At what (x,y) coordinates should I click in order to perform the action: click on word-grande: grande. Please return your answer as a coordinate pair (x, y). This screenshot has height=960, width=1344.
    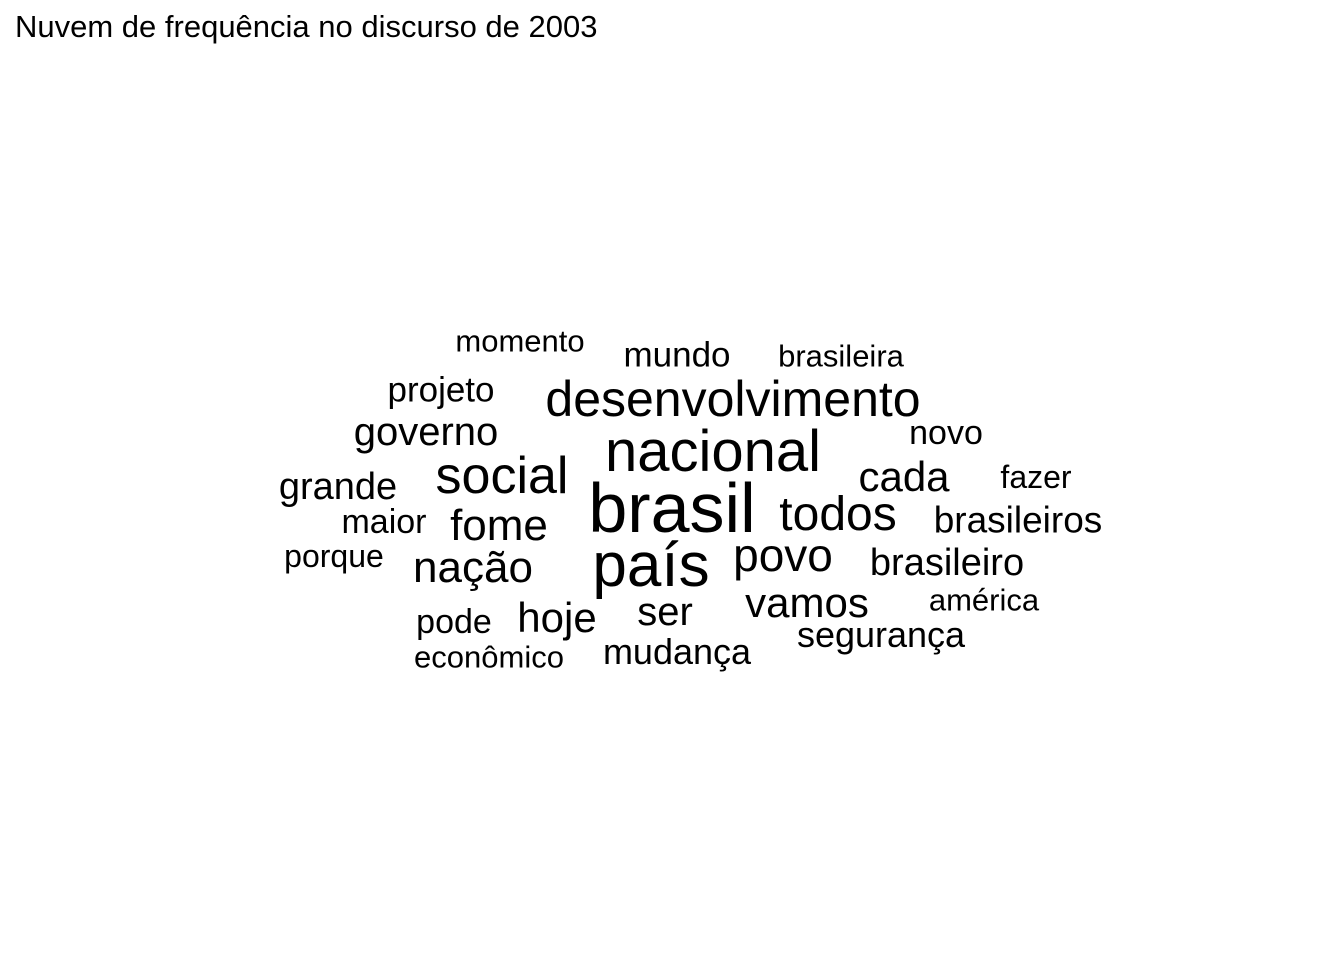
    Looking at the image, I should click on (338, 487).